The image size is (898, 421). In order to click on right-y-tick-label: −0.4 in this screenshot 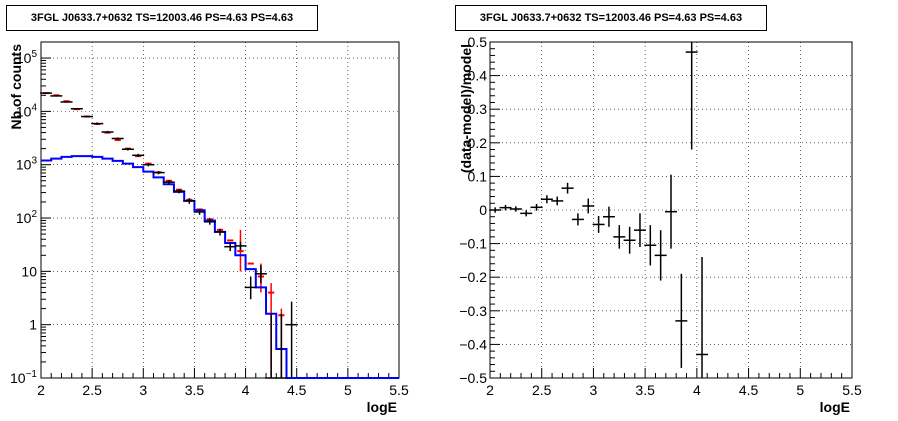, I will do `click(473, 344)`.